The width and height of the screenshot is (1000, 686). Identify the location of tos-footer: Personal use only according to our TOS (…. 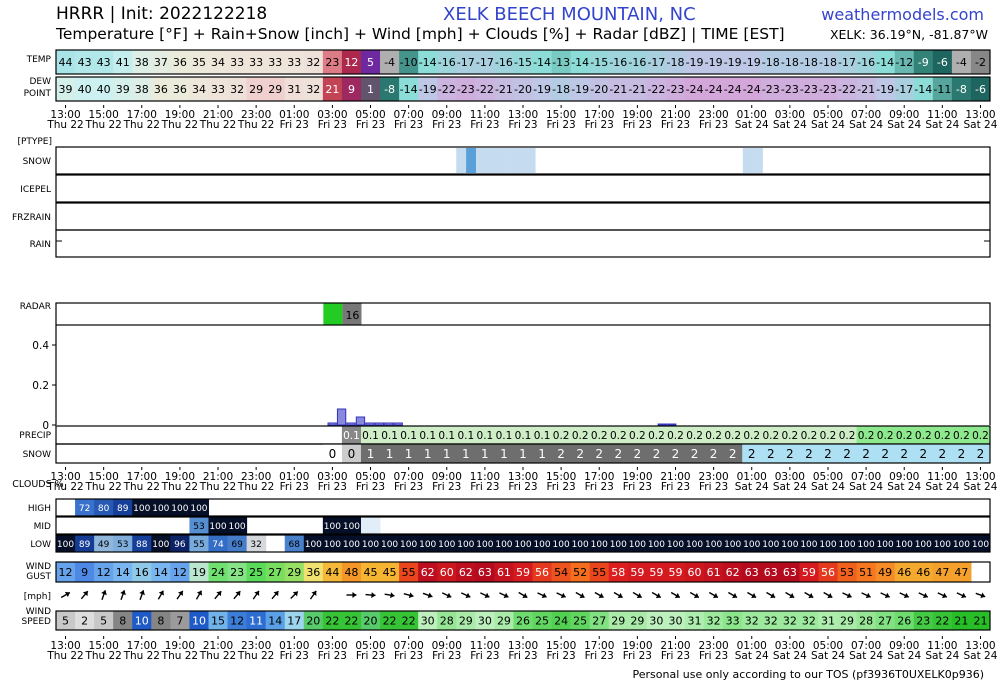
(808, 674).